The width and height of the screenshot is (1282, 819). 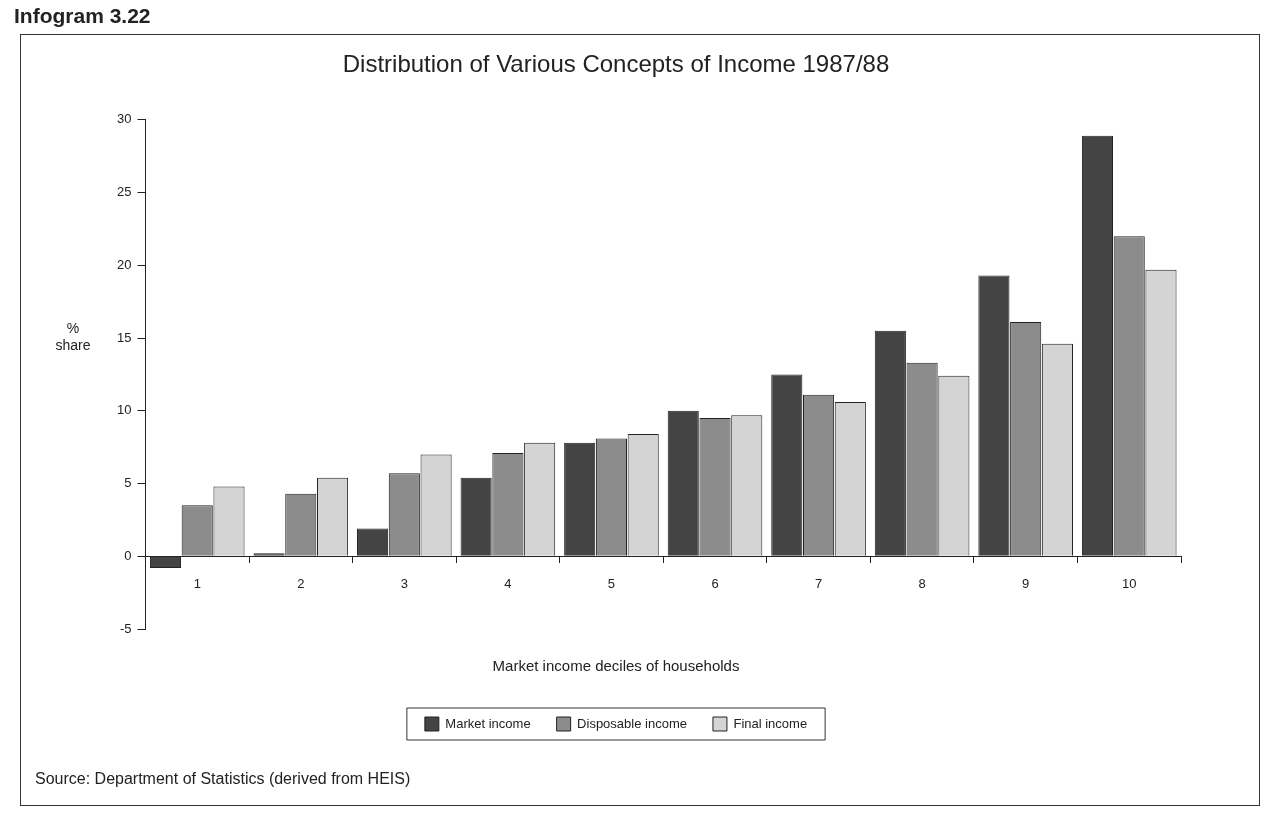 I want to click on x-axis-title: Market income deciles of households, so click(x=616, y=665).